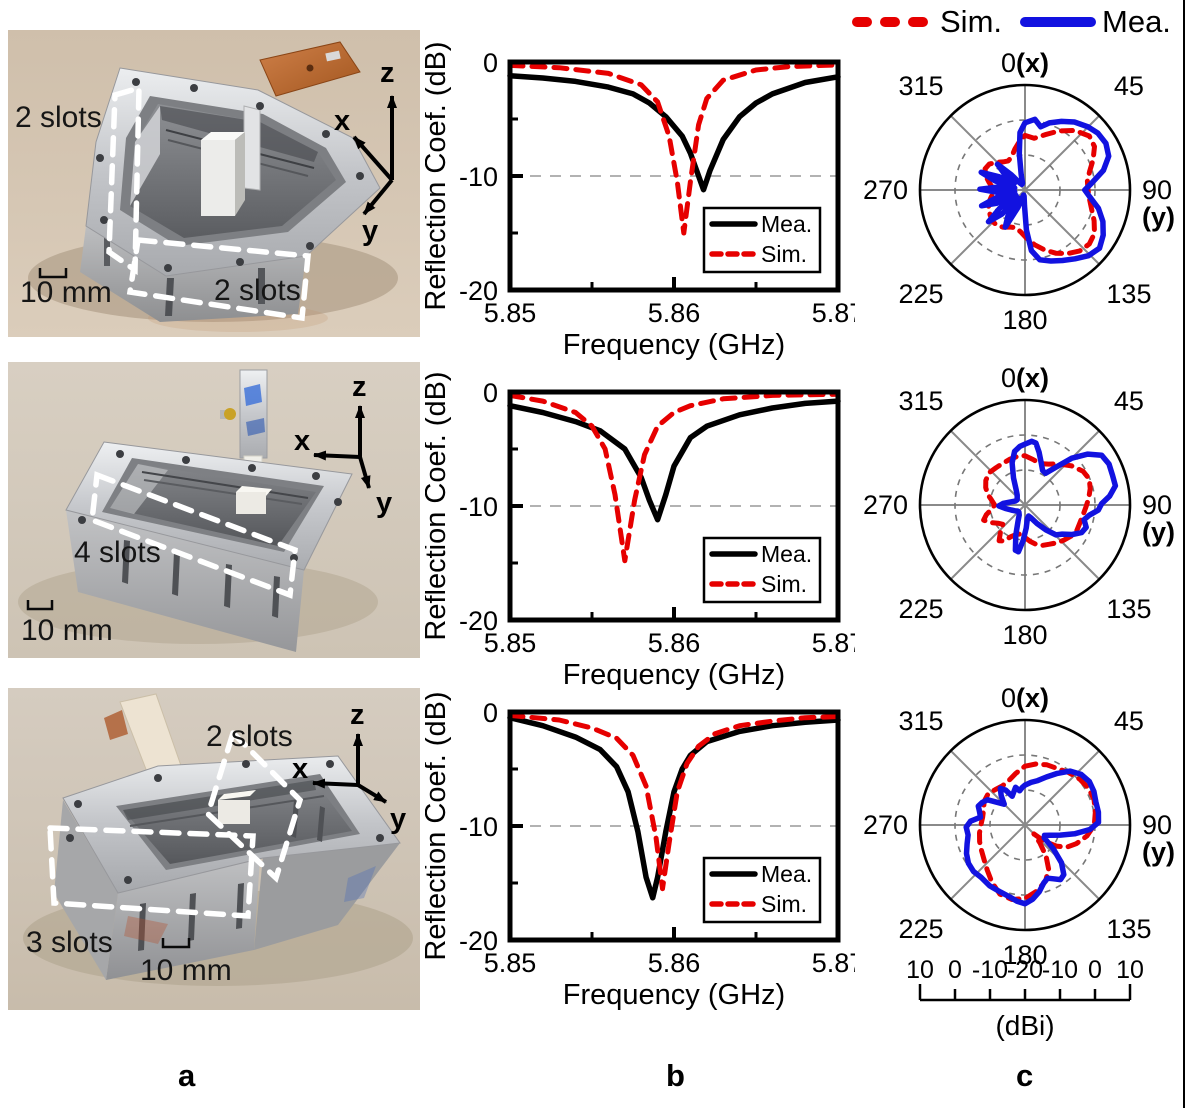 The image size is (1185, 1108). I want to click on slots-label-front: 4 slots, so click(117, 552).